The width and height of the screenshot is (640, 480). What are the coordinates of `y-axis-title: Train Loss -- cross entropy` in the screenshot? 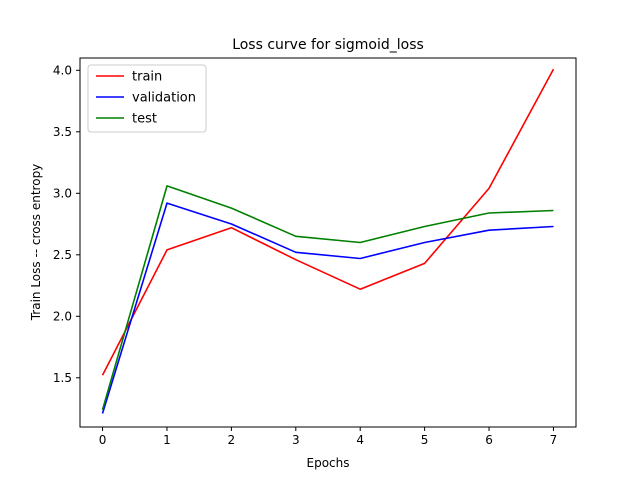 It's located at (36, 243).